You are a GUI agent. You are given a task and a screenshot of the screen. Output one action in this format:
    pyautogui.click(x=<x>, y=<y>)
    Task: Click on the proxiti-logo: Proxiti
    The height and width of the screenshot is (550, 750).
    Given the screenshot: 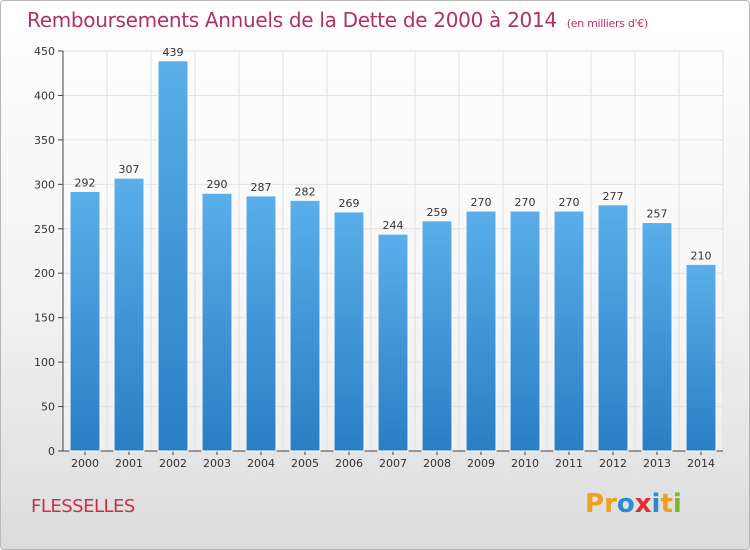 What is the action you would take?
    pyautogui.click(x=633, y=504)
    